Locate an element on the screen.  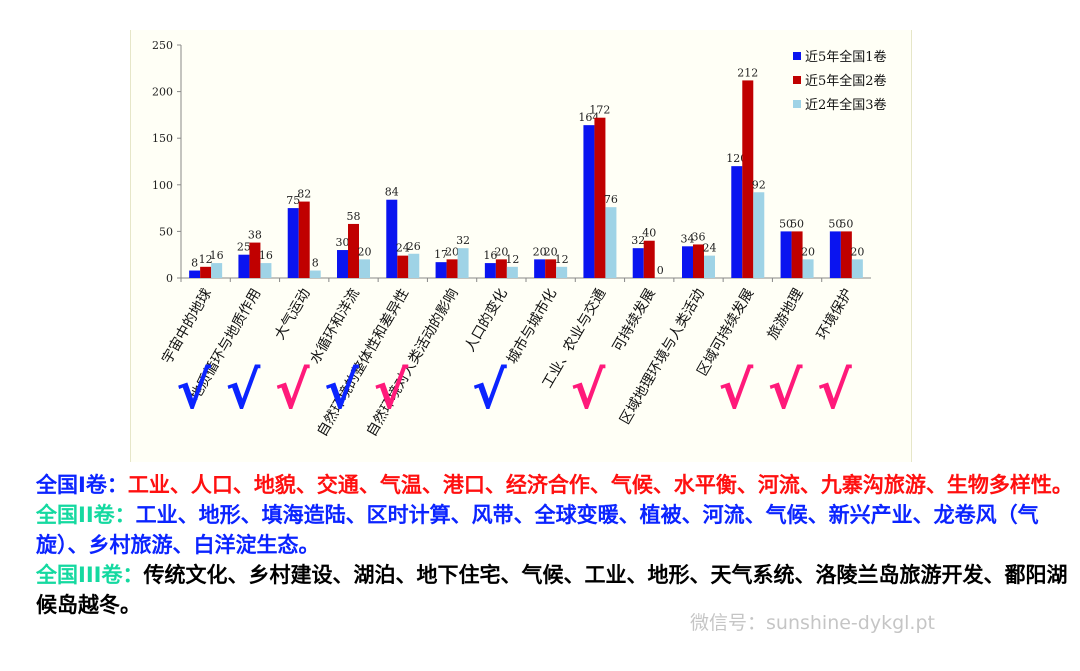
legend-label: 近5年全国2卷 is located at coordinates (846, 81).